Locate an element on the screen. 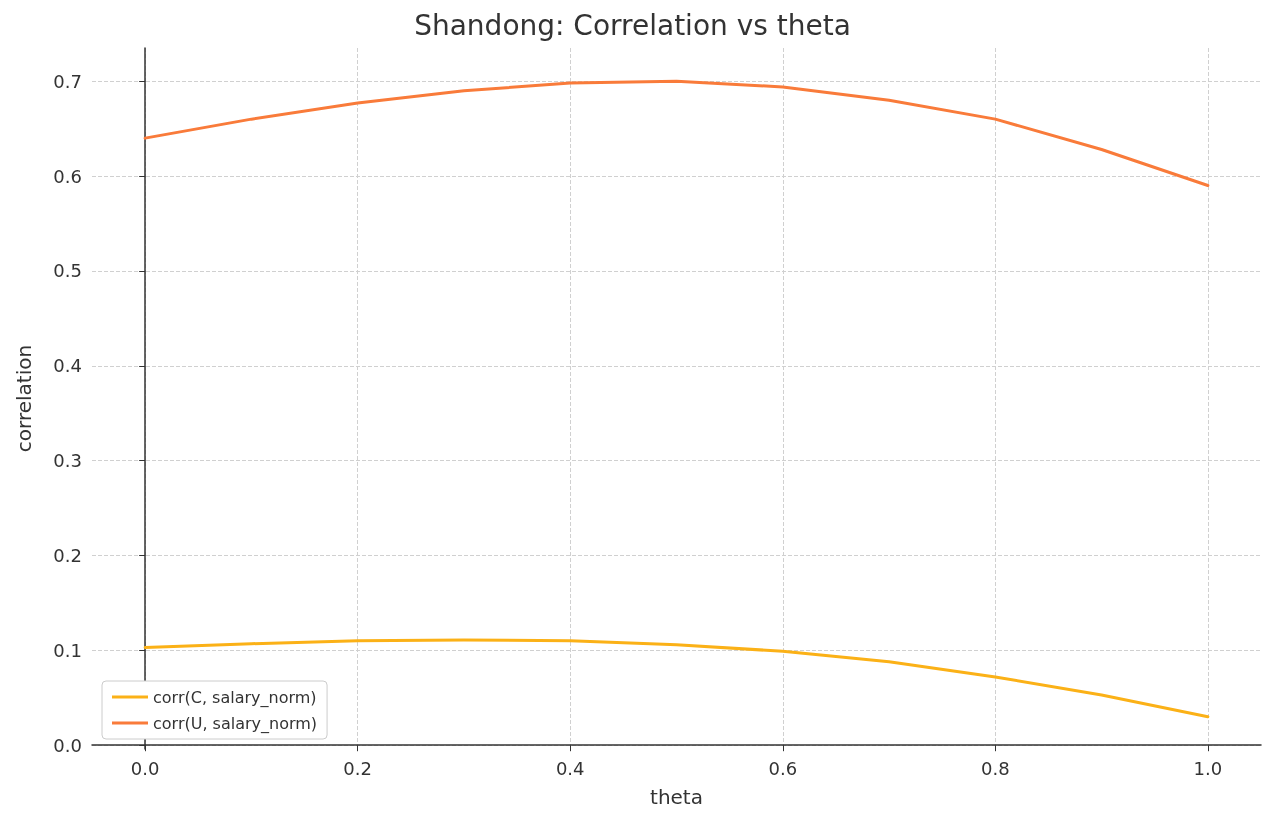  x-tick-label: 1.0 is located at coordinates (1208, 768).